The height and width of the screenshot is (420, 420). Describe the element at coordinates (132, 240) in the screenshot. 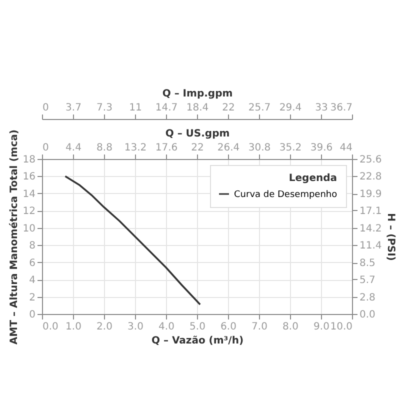

I see `line-series` at that location.